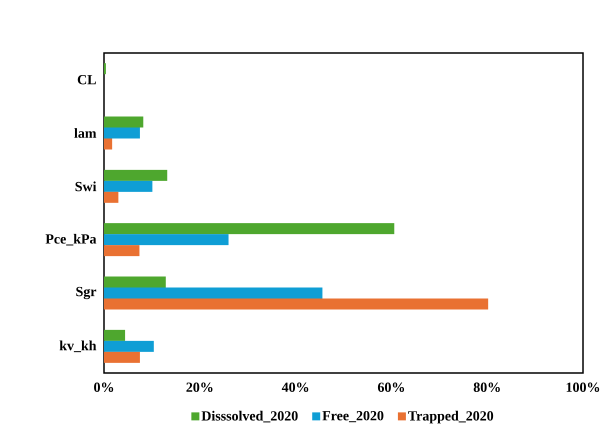 Image resolution: width=615 pixels, height=441 pixels. I want to click on legend-label: Disssolved_2020, so click(250, 416).